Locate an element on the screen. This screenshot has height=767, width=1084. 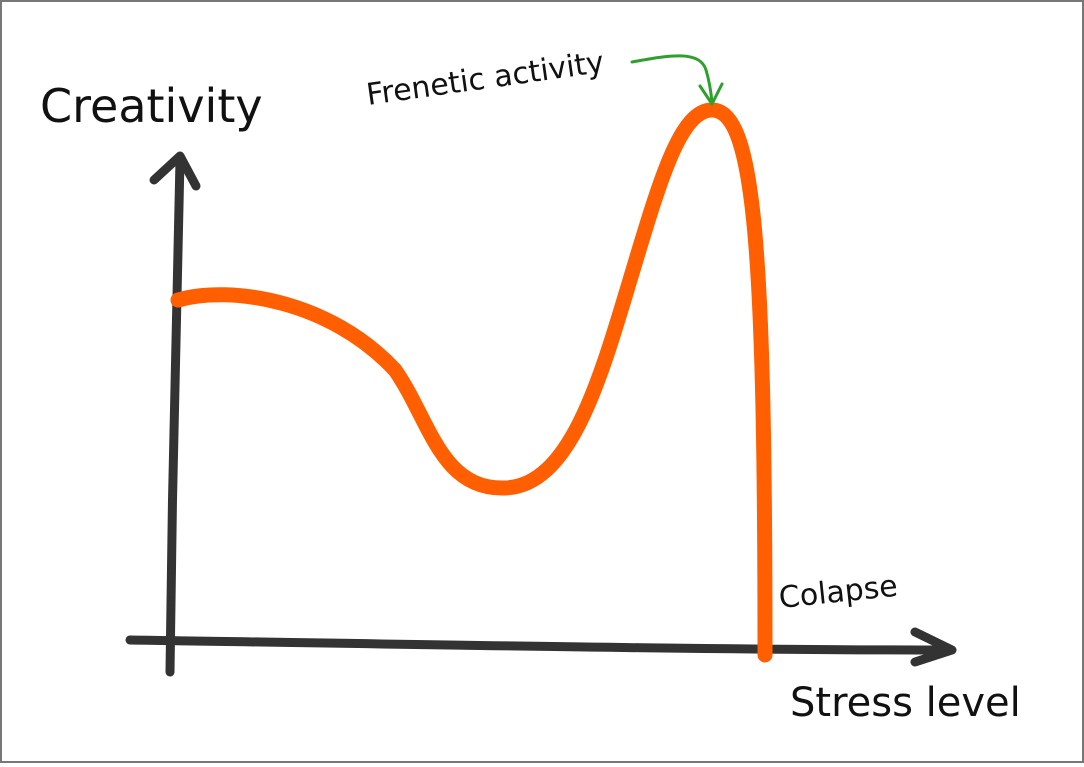
y-axis-label: Creativity is located at coordinates (151, 106).